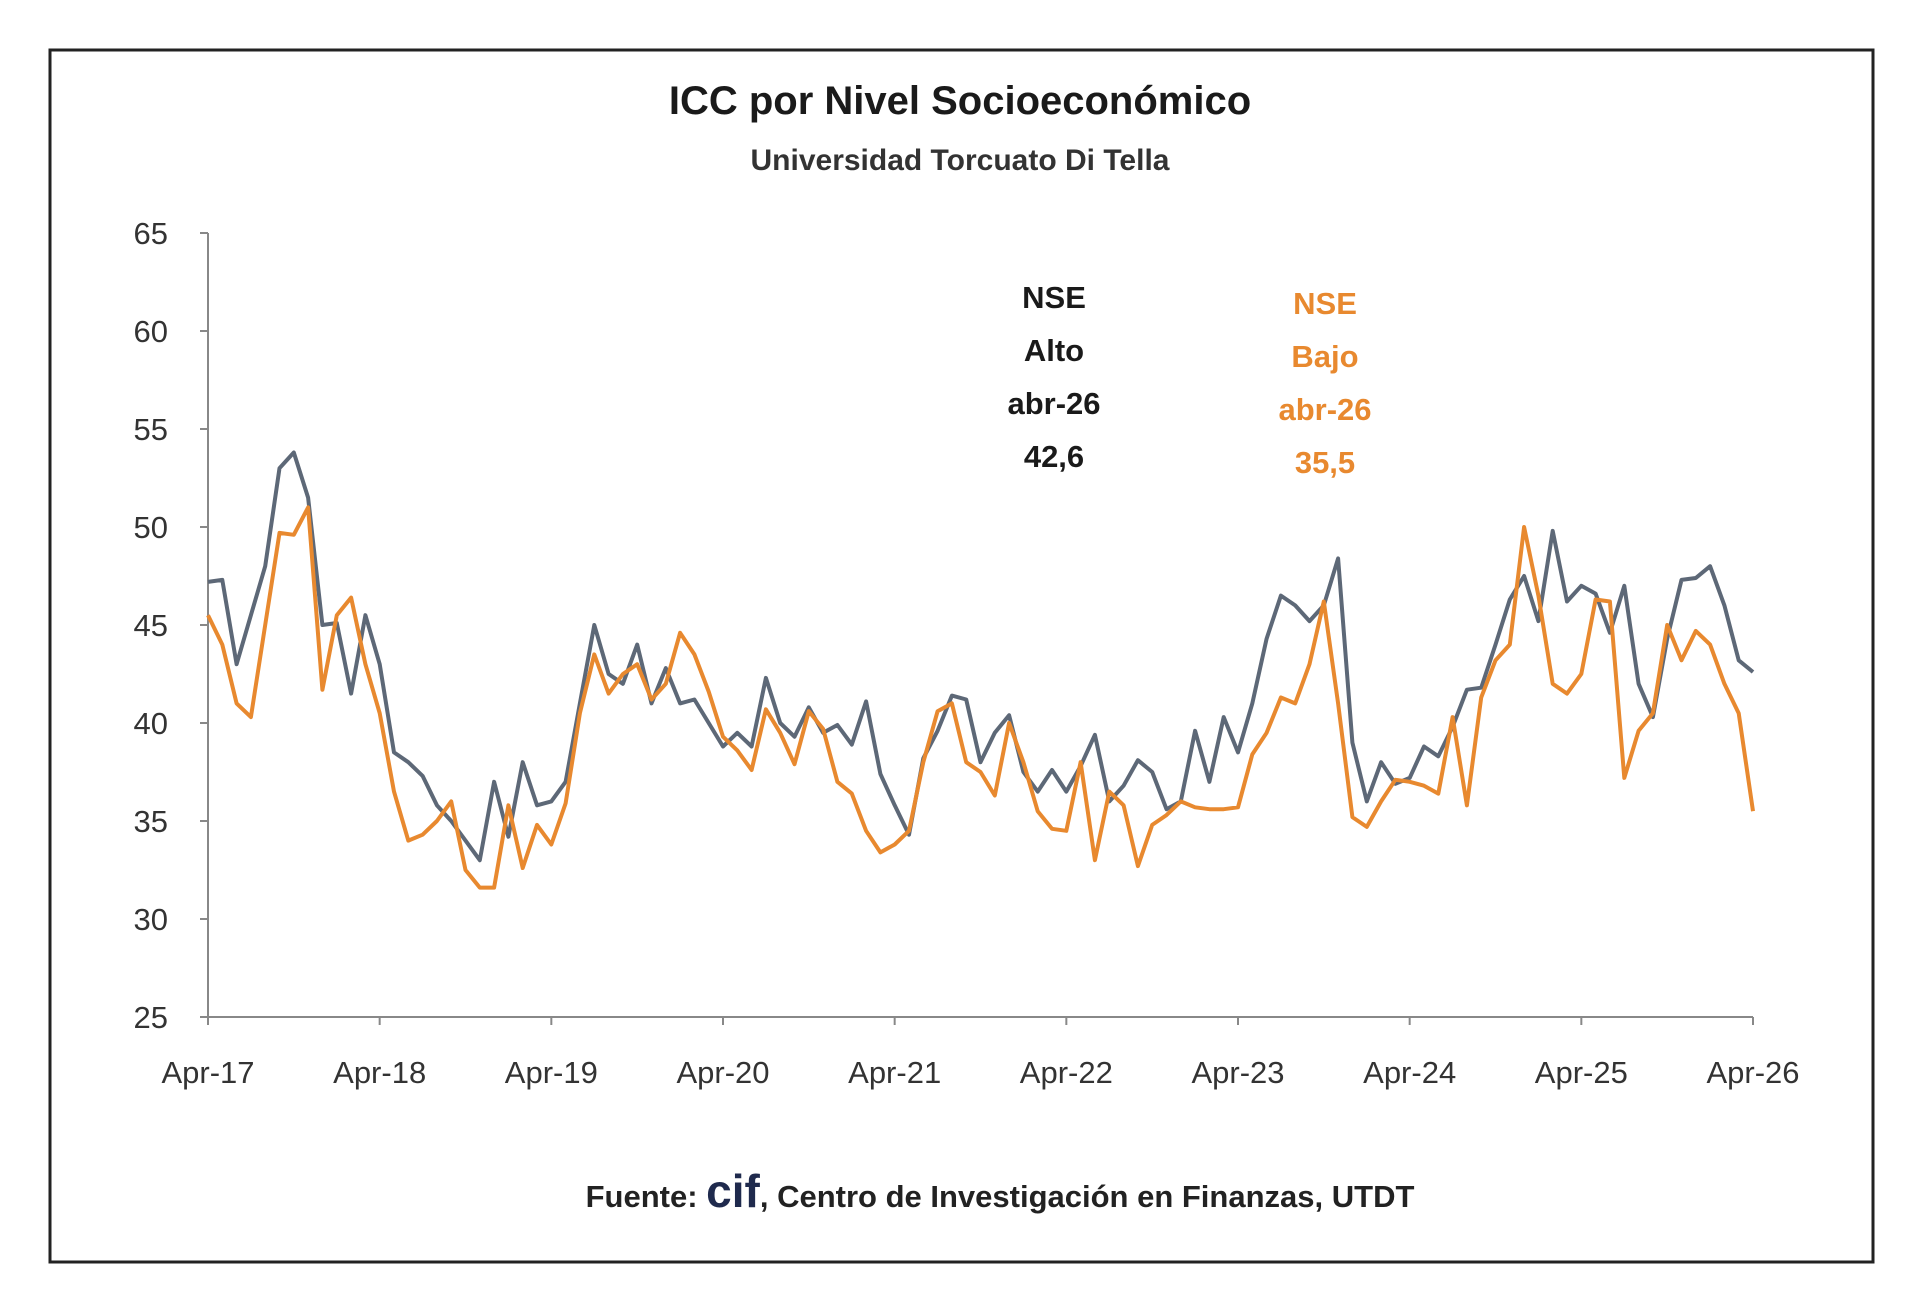  Describe the element at coordinates (1054, 350) in the screenshot. I see `annotation-text: Alto` at that location.